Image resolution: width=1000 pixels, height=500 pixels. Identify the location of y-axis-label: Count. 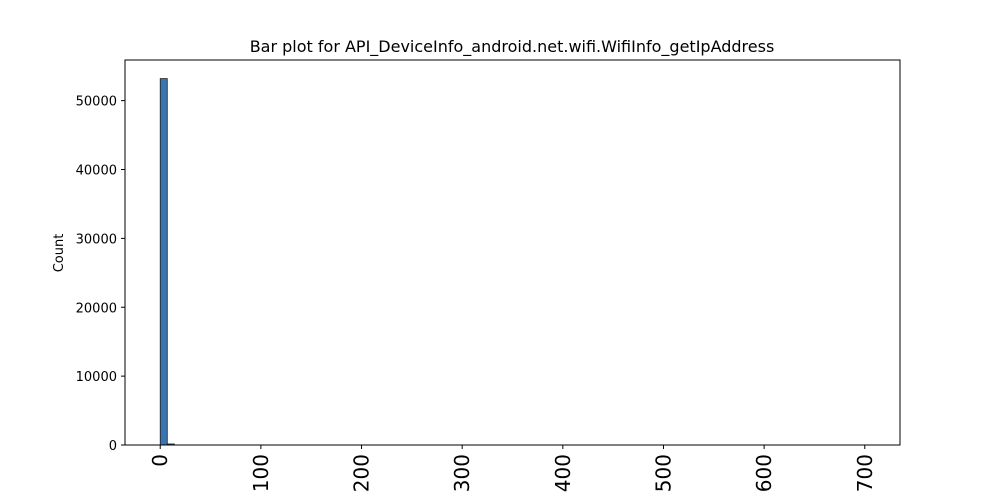
(59, 253).